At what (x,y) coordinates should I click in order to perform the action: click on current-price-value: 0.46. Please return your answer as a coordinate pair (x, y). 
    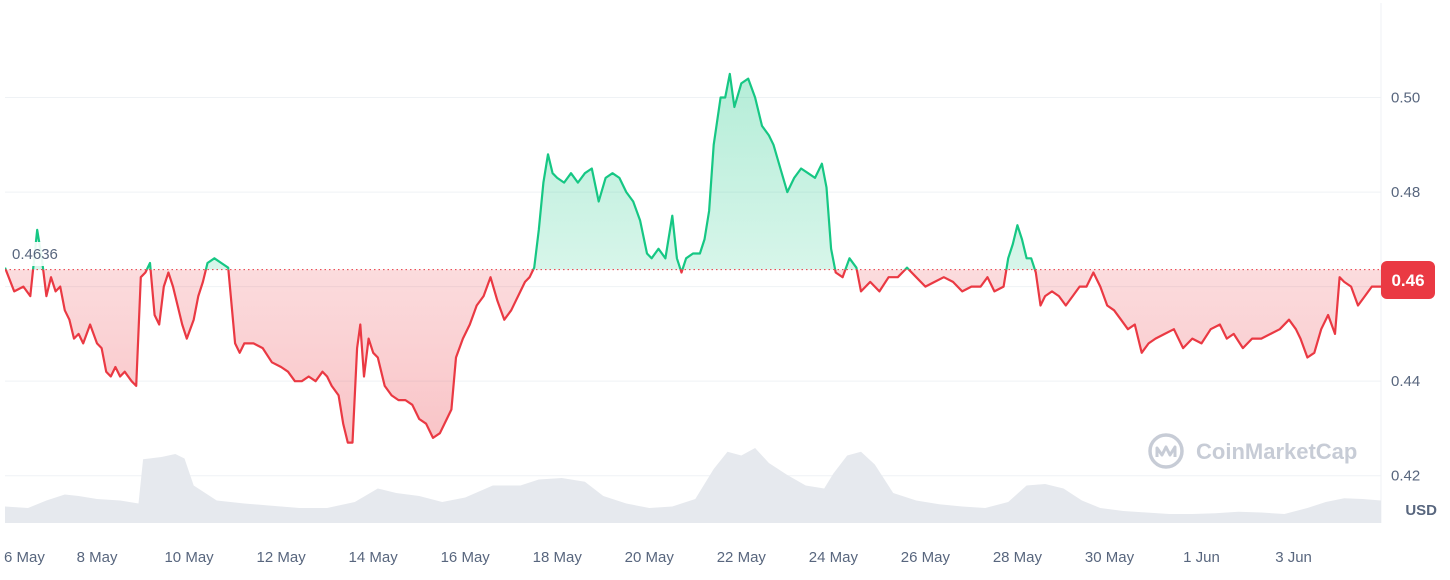
    Looking at the image, I should click on (1407, 280).